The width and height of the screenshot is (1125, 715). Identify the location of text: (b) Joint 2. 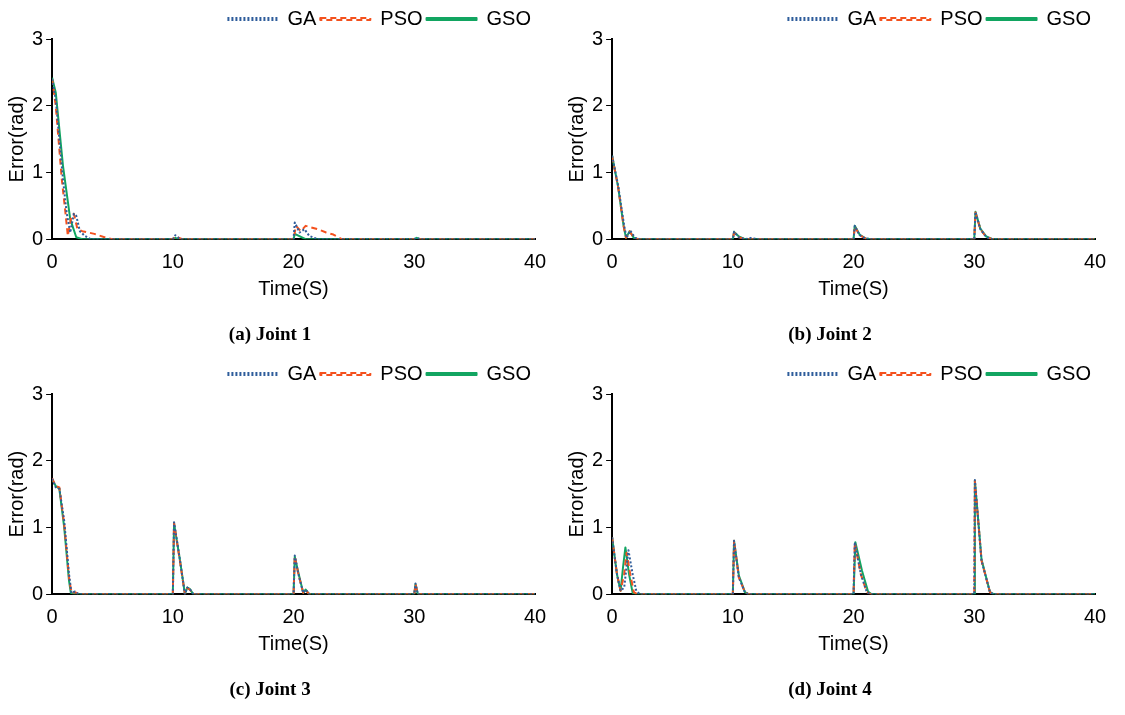
(830, 333).